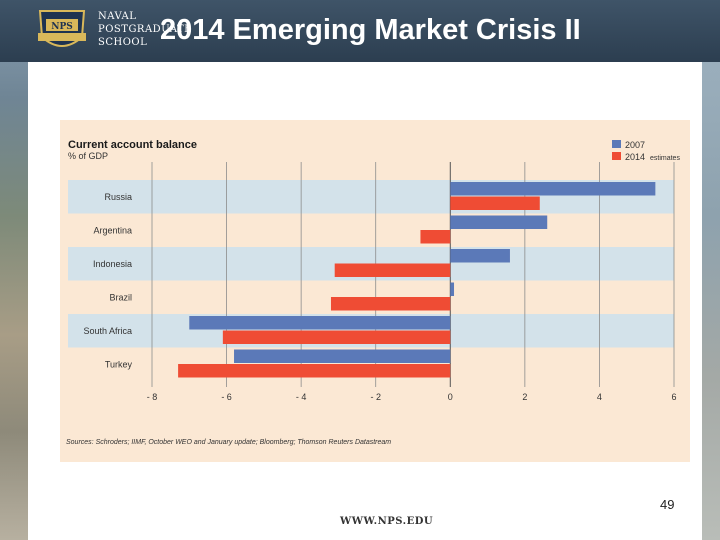 Image resolution: width=720 pixels, height=540 pixels. I want to click on bar-brazil-2014, so click(390, 304).